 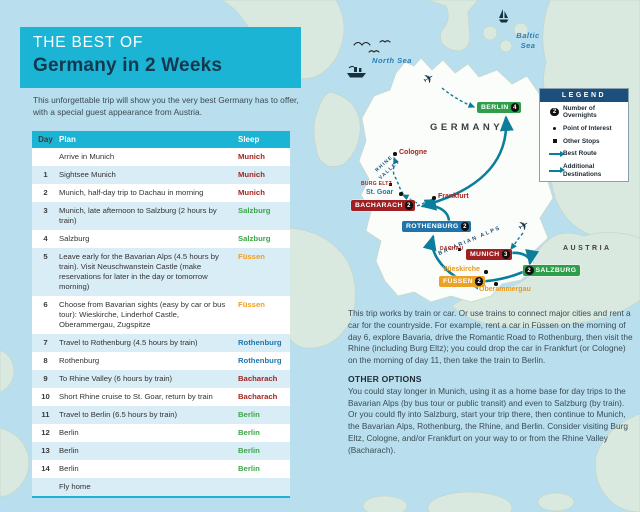 What do you see at coordinates (584, 154) in the screenshot?
I see `legend-item: Best Route` at bounding box center [584, 154].